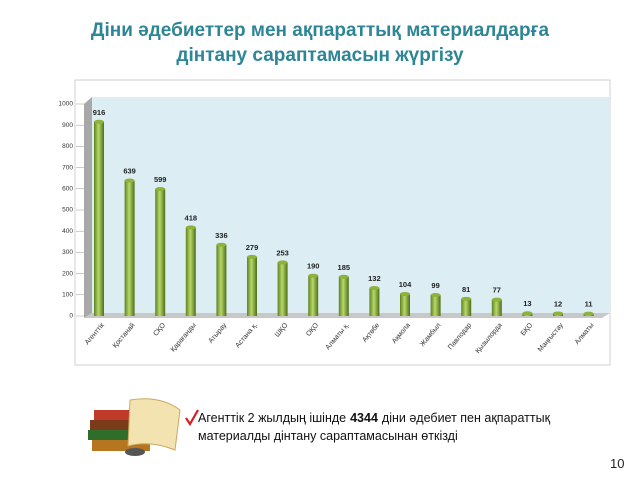 This screenshot has height=480, width=640. I want to click on y-tick-label: 0, so click(71, 316).